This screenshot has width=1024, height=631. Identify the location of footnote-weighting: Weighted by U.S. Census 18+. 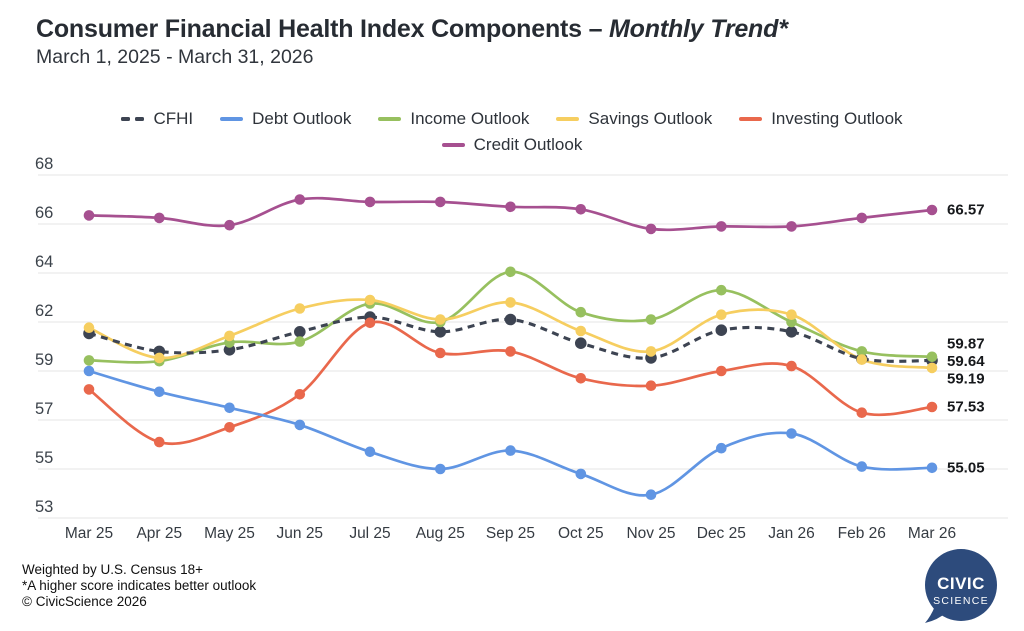
(112, 569).